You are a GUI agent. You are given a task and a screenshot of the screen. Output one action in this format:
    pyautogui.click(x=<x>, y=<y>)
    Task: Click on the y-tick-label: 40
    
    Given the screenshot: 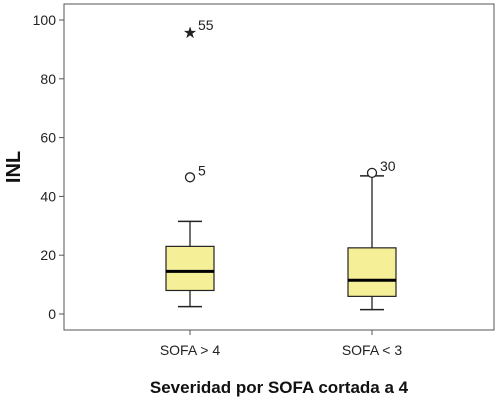 What is the action you would take?
    pyautogui.click(x=48, y=196)
    